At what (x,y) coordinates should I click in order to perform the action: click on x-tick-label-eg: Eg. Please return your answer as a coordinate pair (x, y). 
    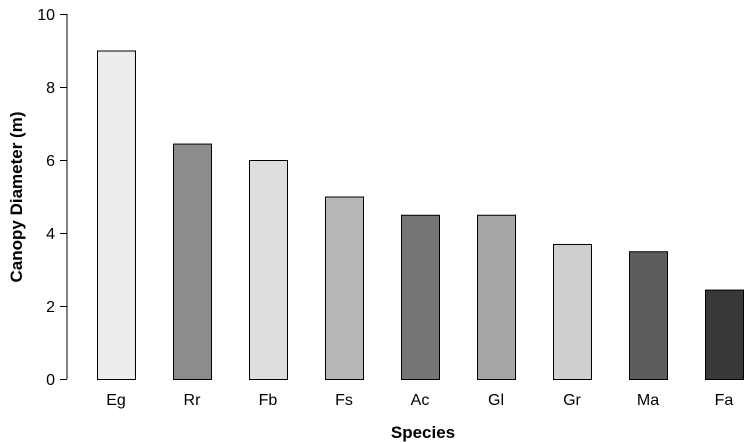
    Looking at the image, I should click on (116, 400).